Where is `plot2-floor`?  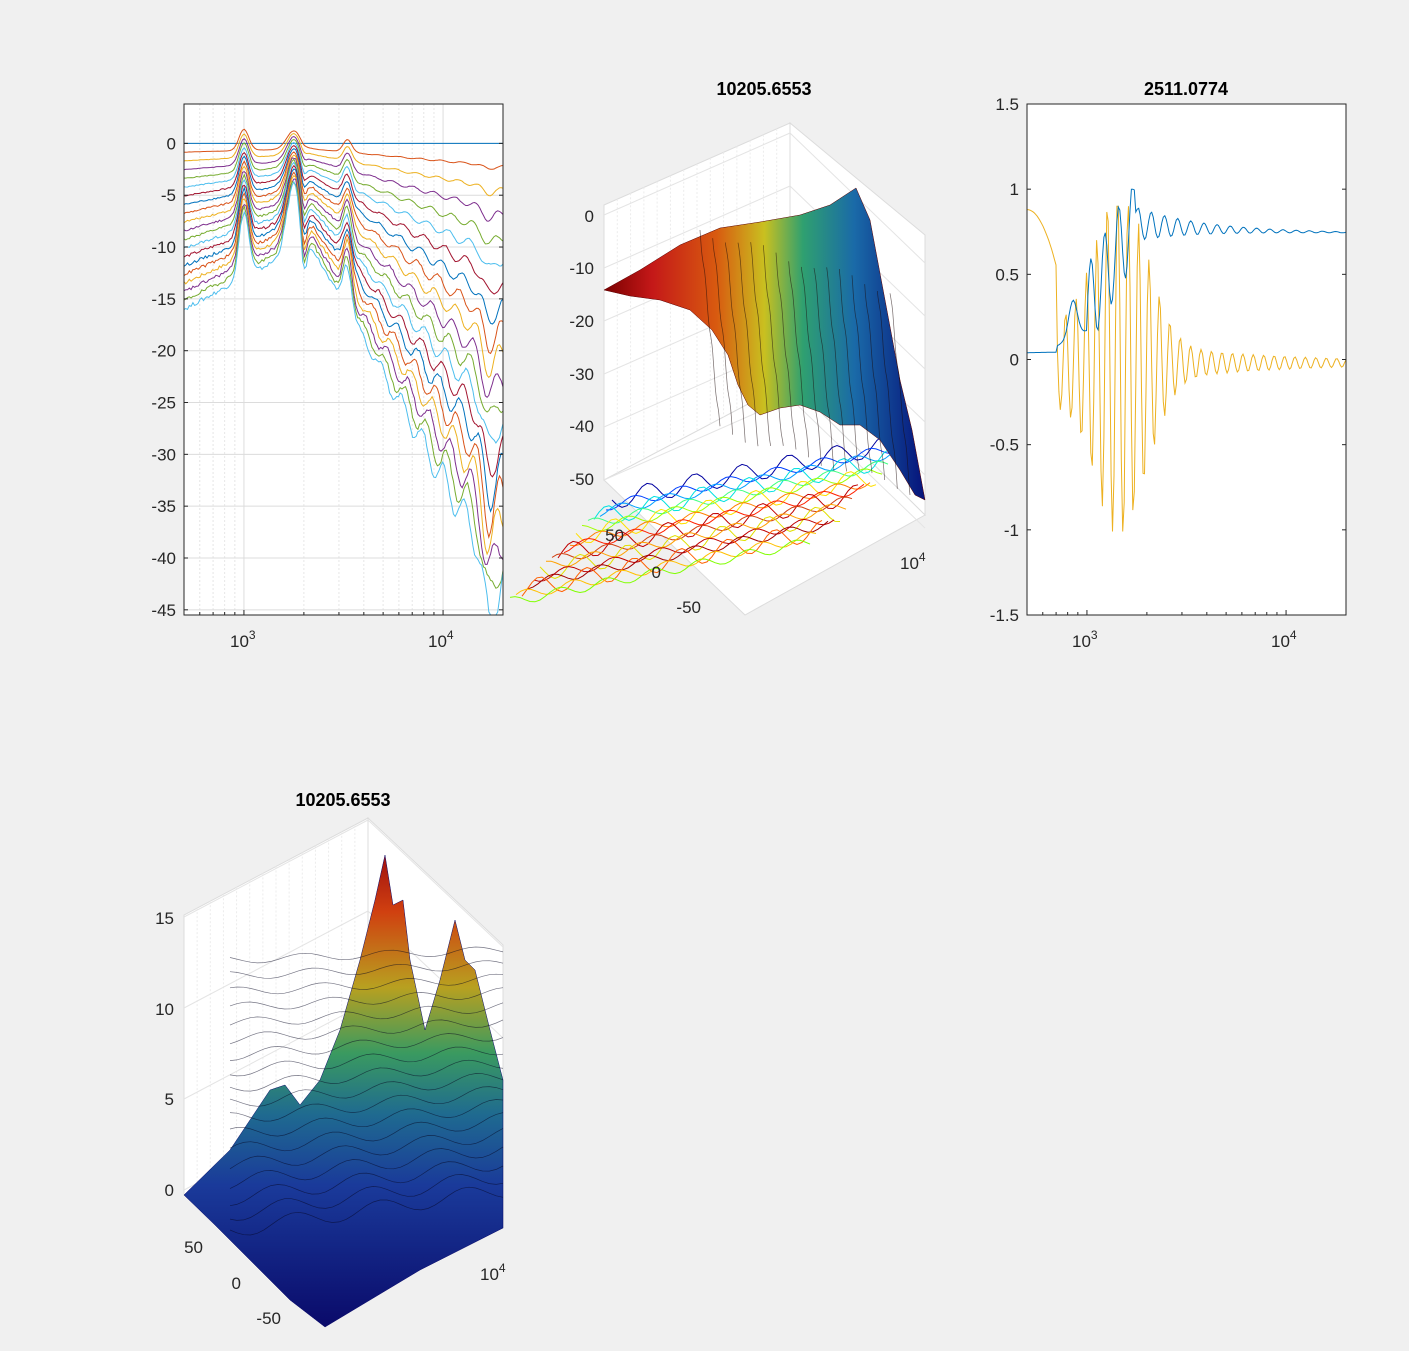 plot2-floor is located at coordinates (764, 498).